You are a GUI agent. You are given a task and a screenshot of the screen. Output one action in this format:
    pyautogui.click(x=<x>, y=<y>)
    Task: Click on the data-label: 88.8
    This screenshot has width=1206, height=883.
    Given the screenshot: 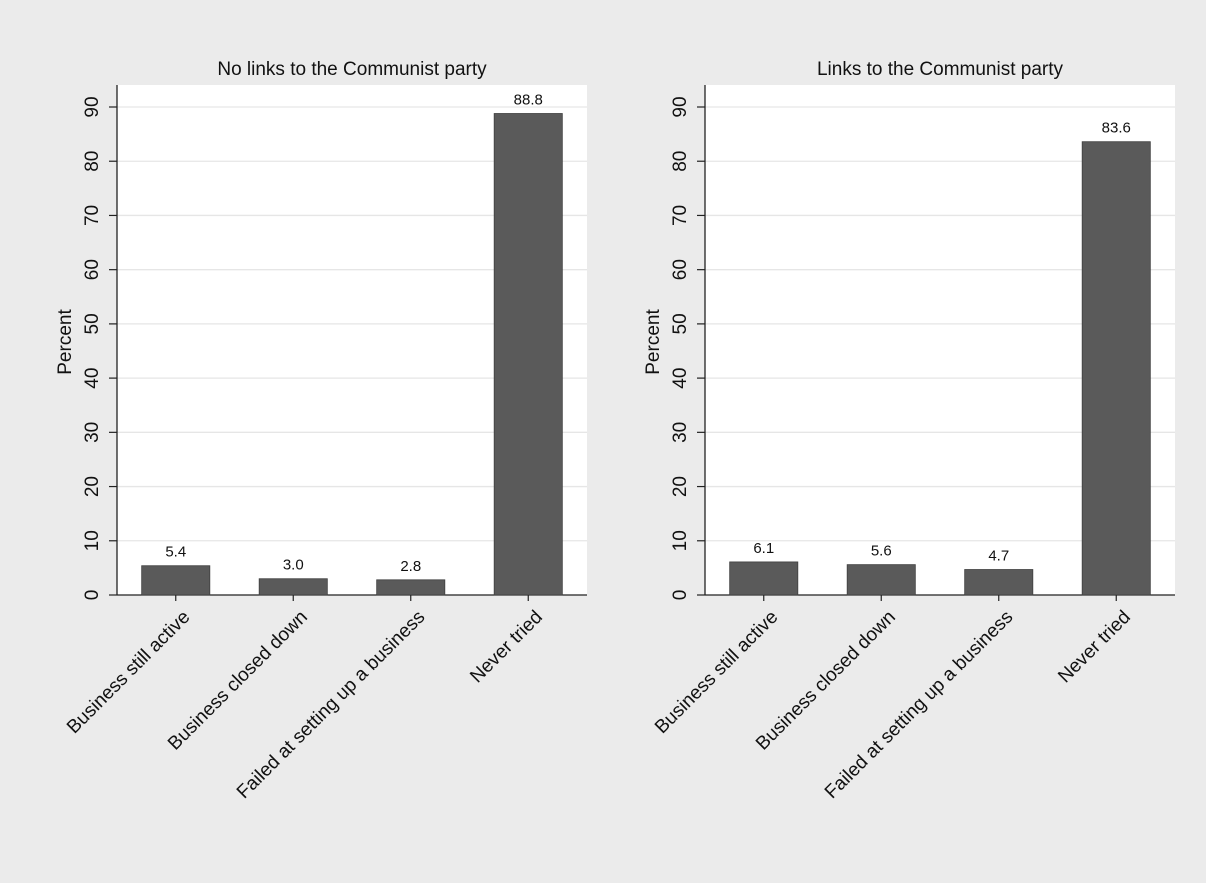 What is the action you would take?
    pyautogui.click(x=528, y=100)
    